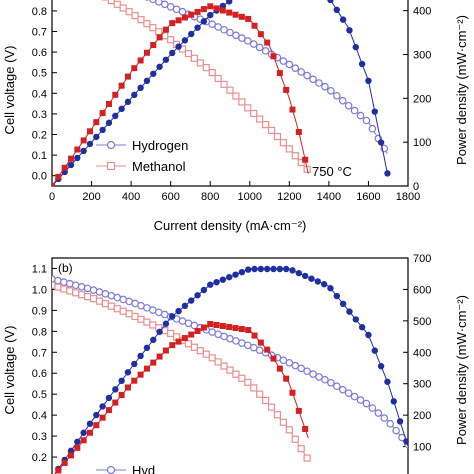 The width and height of the screenshot is (474, 474). Describe the element at coordinates (39, 33) in the screenshot. I see `y-tick-label: 0.7` at that location.